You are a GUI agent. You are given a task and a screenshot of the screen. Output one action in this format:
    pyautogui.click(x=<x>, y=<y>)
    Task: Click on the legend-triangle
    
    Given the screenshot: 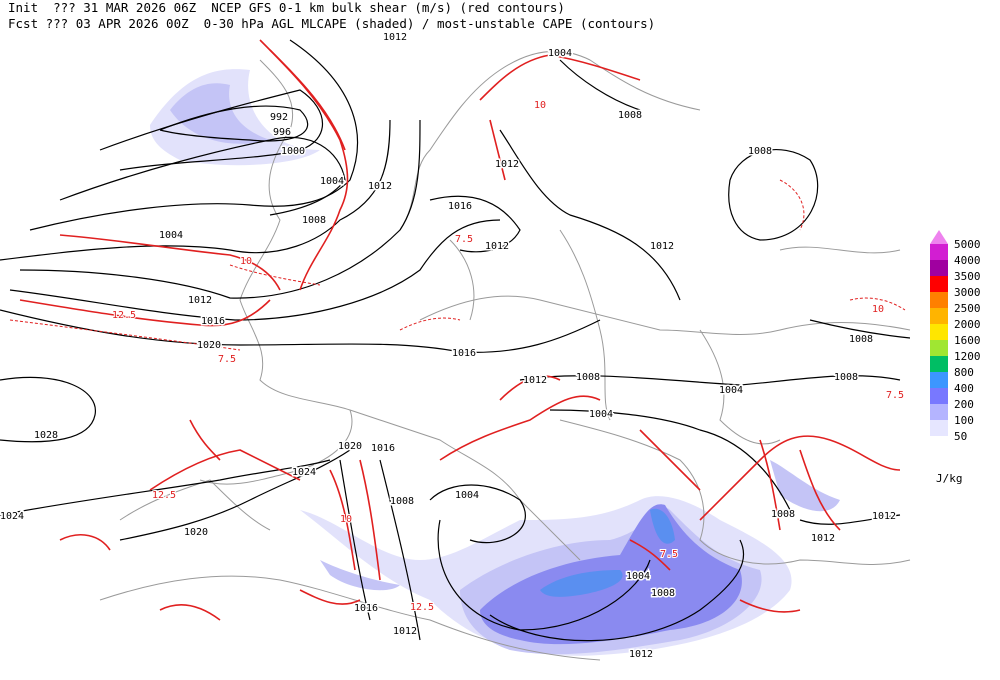 What is the action you would take?
    pyautogui.click(x=939, y=237)
    